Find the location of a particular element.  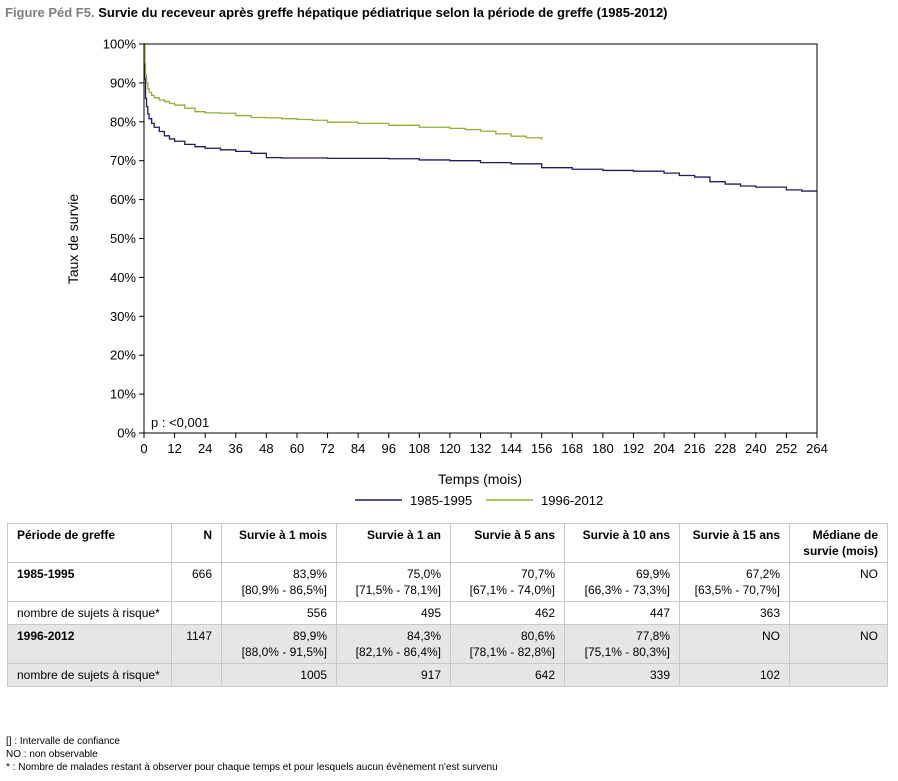

at-risk-cell: 642 is located at coordinates (507, 675).